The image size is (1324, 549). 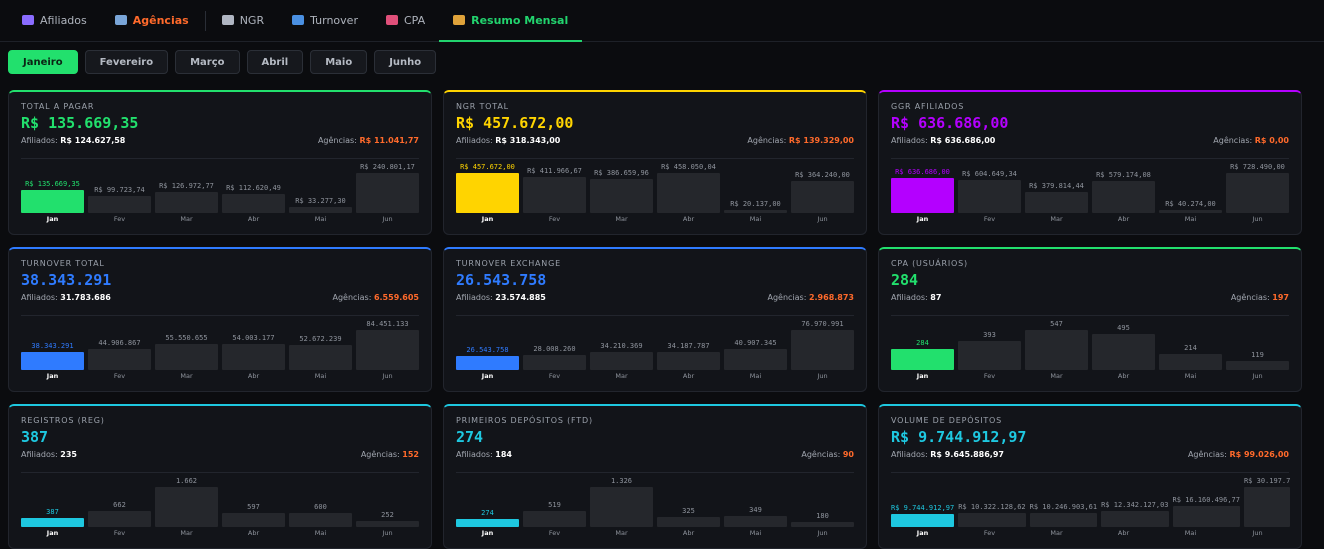 I want to click on afiliados-value: 184, so click(x=503, y=454).